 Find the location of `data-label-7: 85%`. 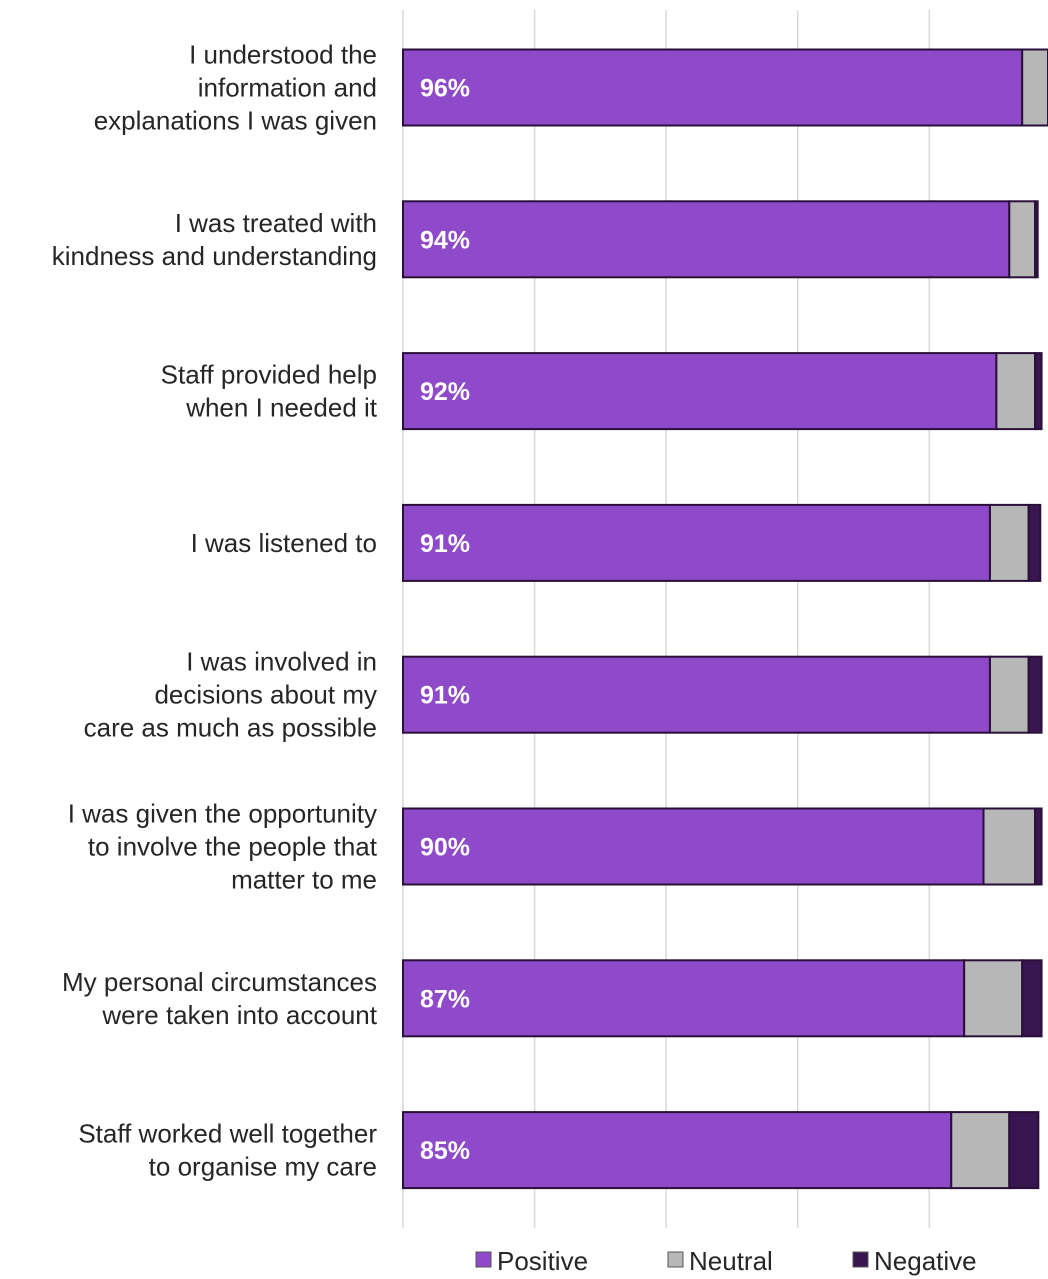

data-label-7: 85% is located at coordinates (445, 1151).